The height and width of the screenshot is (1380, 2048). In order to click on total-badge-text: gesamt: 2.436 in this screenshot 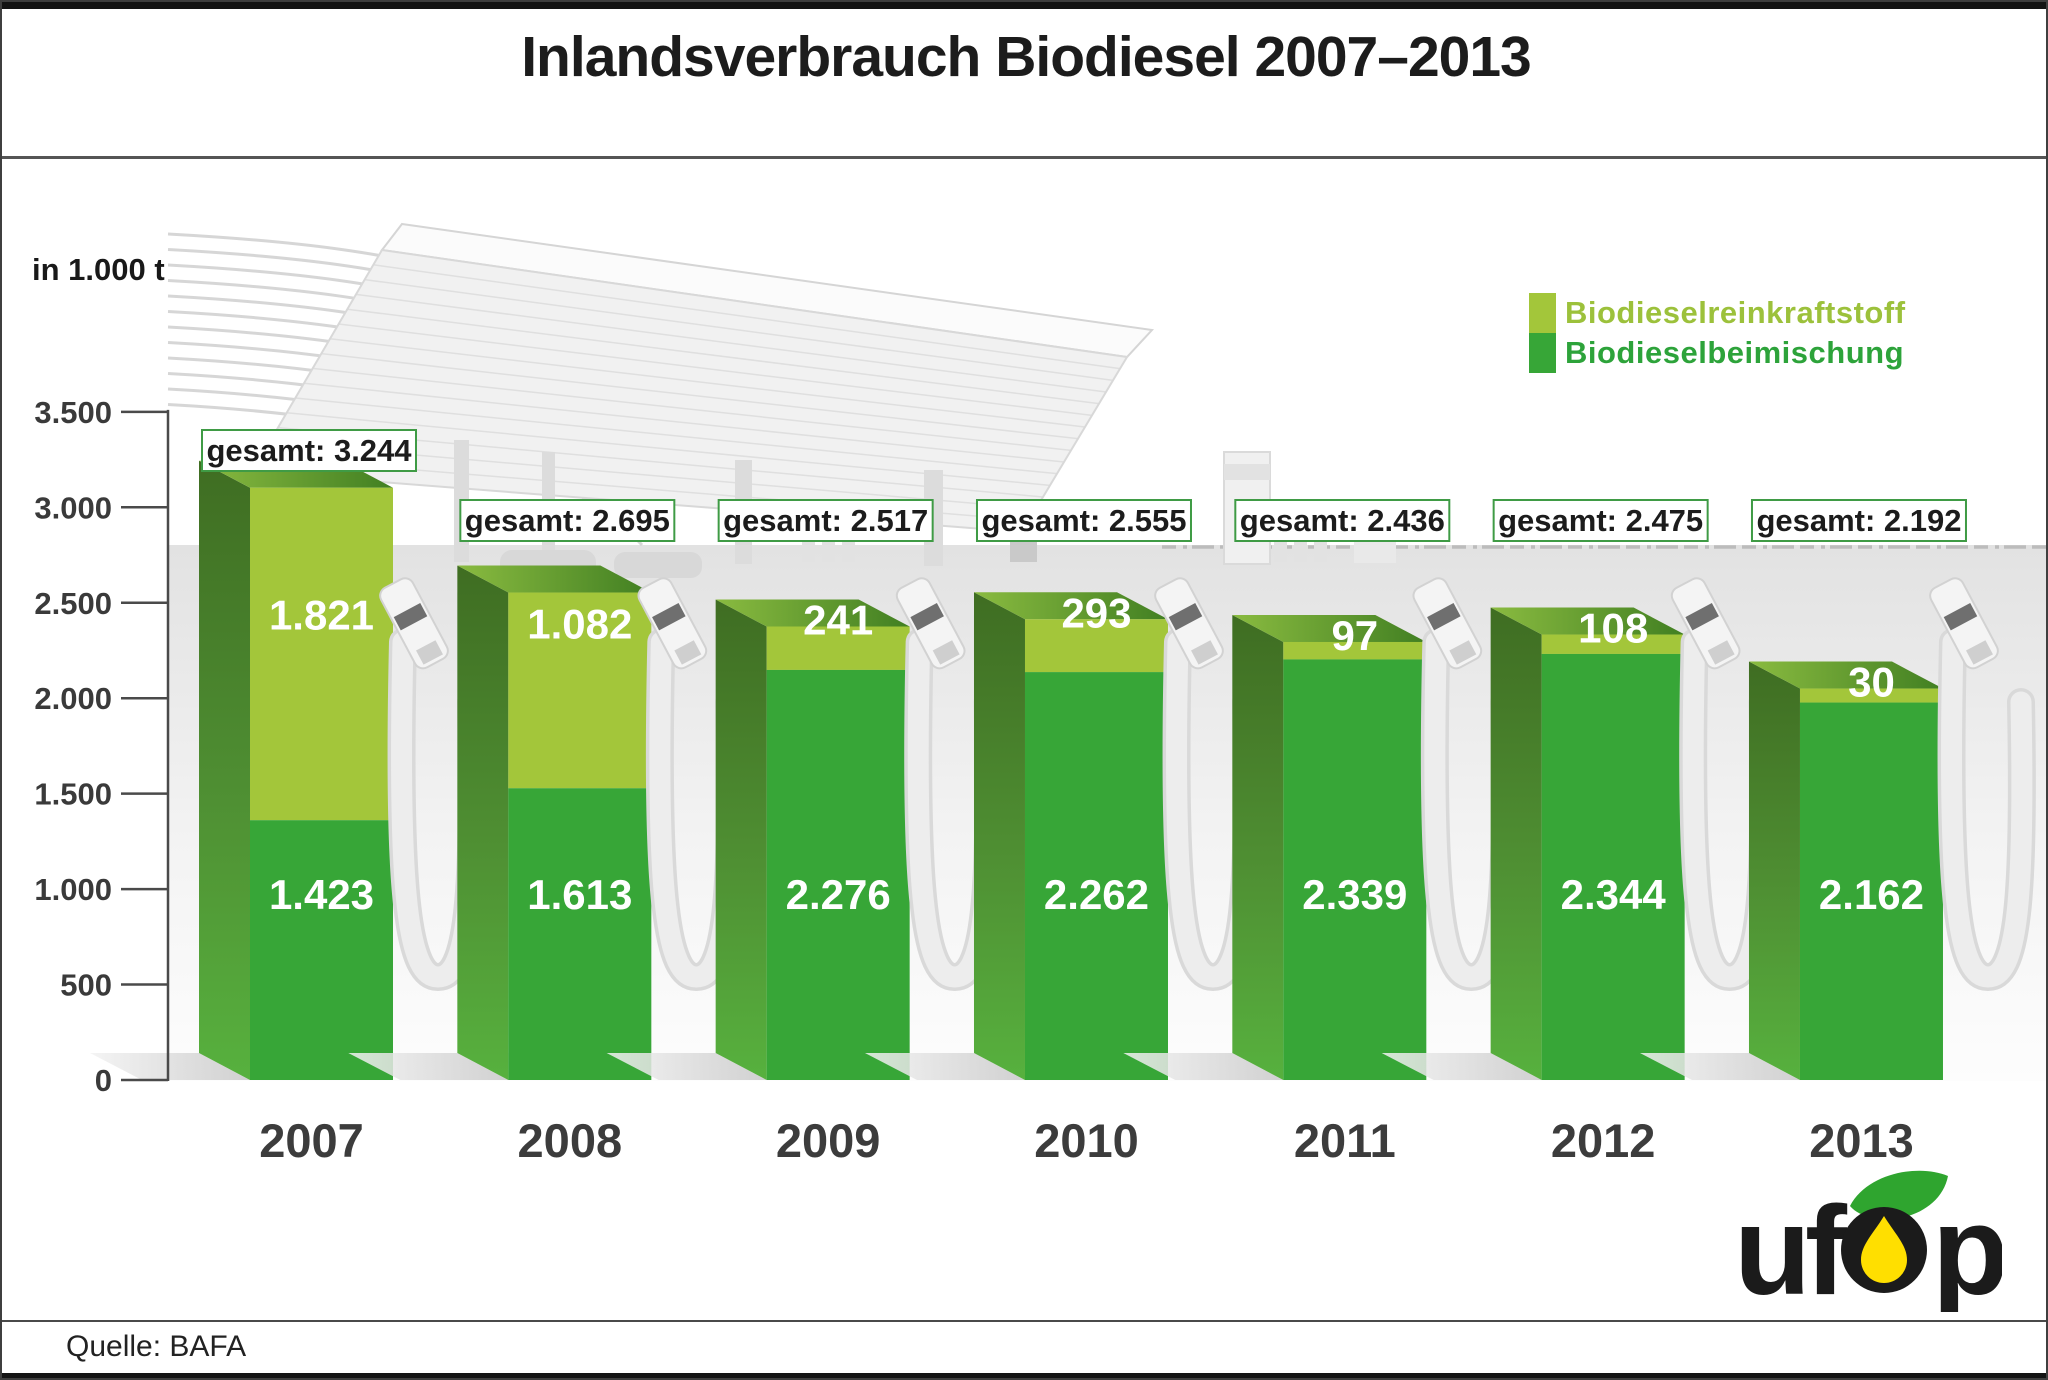, I will do `click(1342, 520)`.